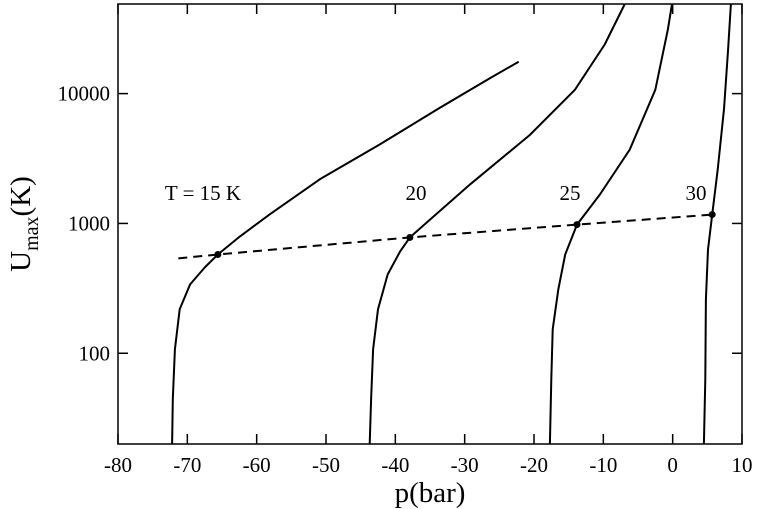 Image resolution: width=763 pixels, height=509 pixels. Describe the element at coordinates (118, 465) in the screenshot. I see `x-tick-label: -80` at that location.